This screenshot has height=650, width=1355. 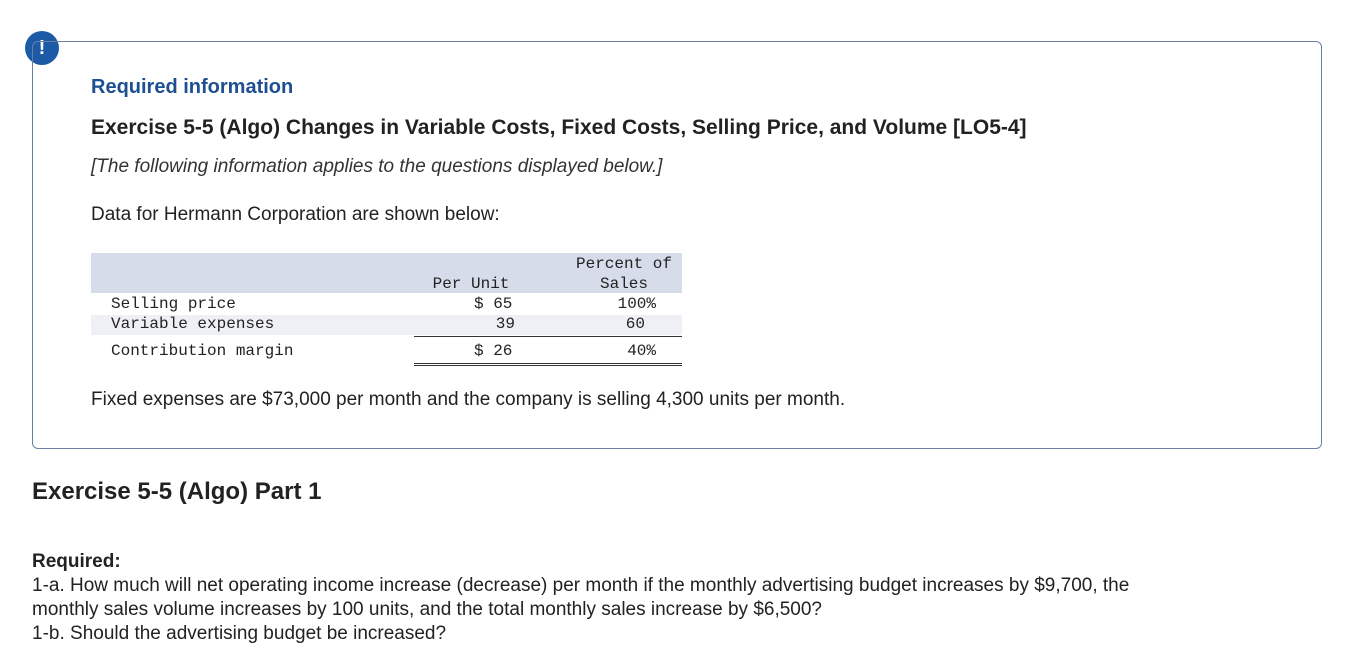 I want to click on subtotal-rule, so click(x=548, y=336).